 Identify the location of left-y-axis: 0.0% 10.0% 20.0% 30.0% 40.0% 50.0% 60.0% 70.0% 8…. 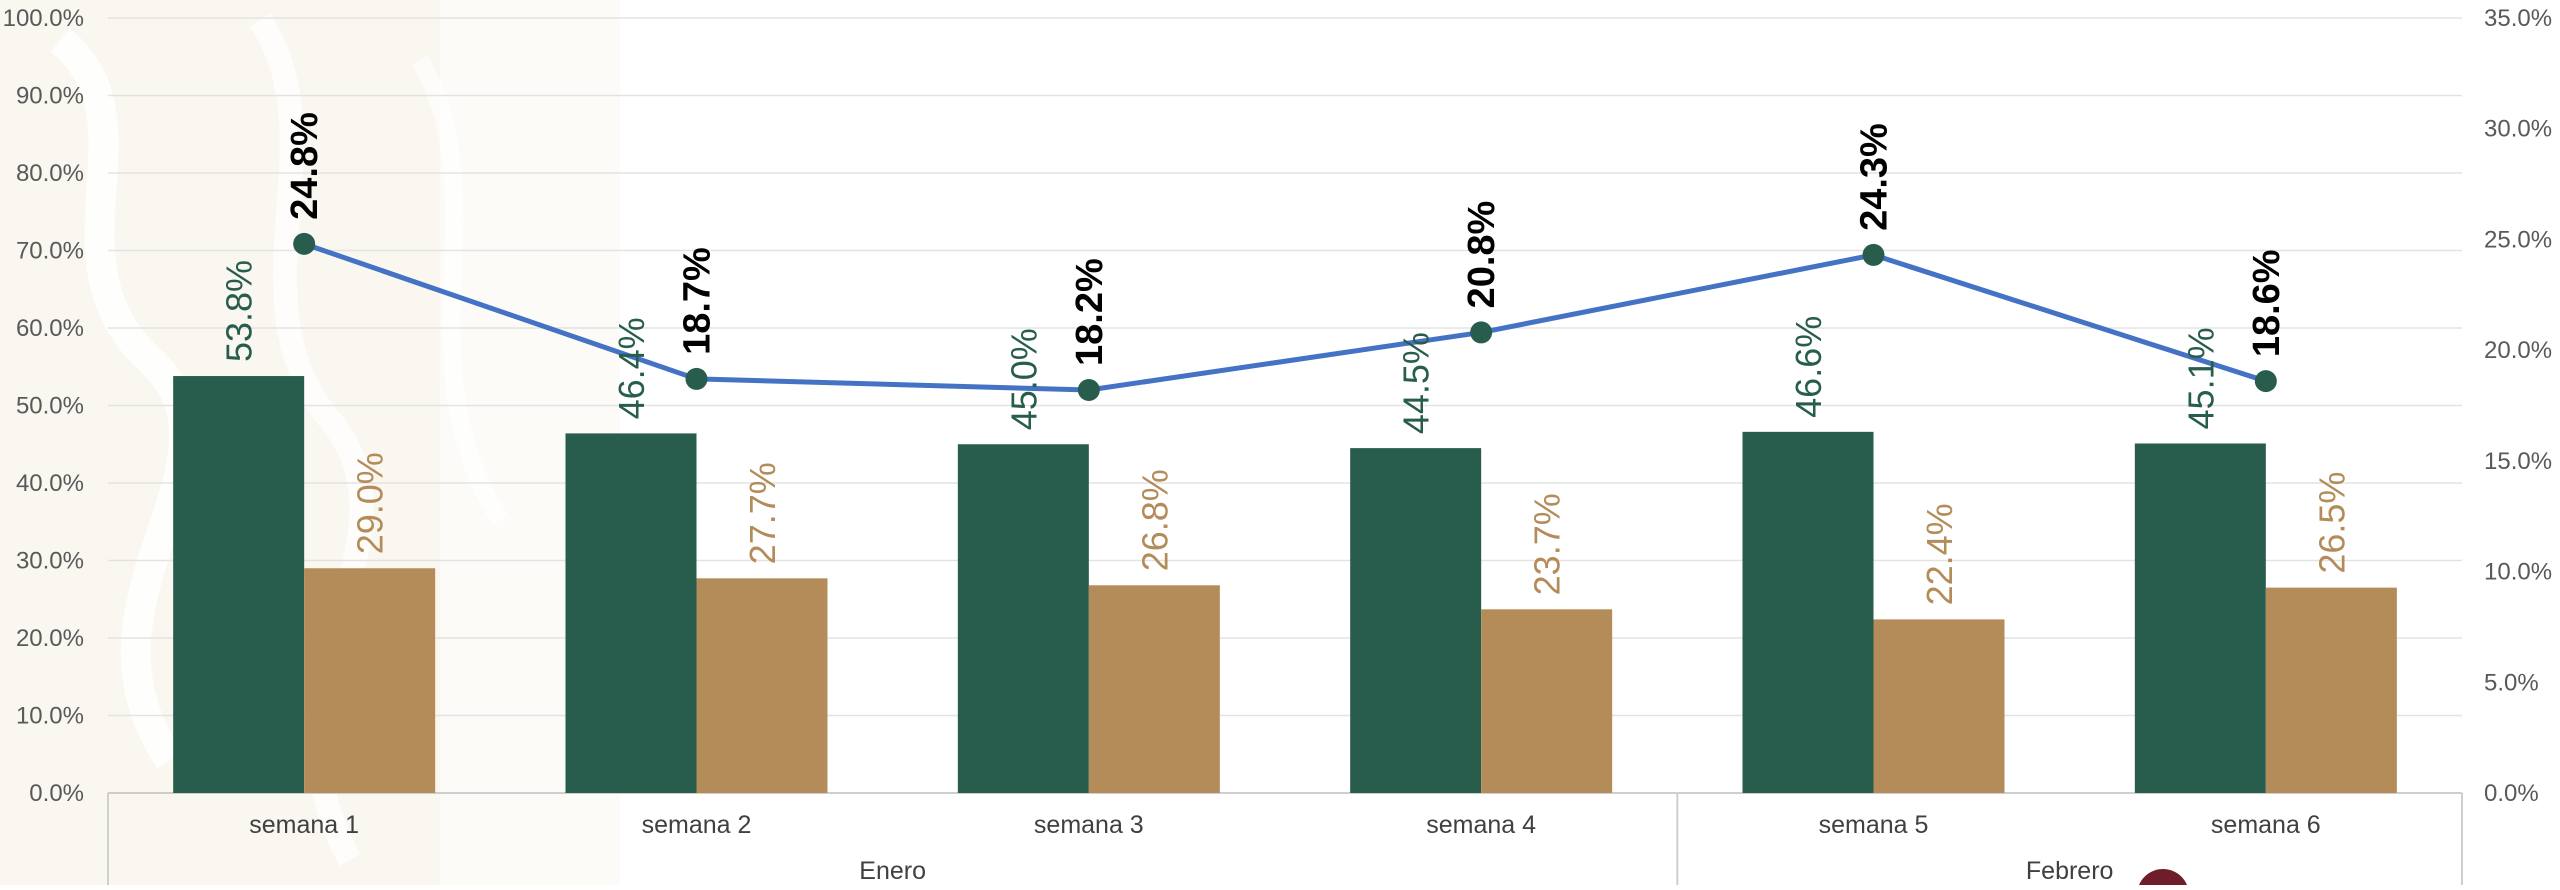
(43, 406).